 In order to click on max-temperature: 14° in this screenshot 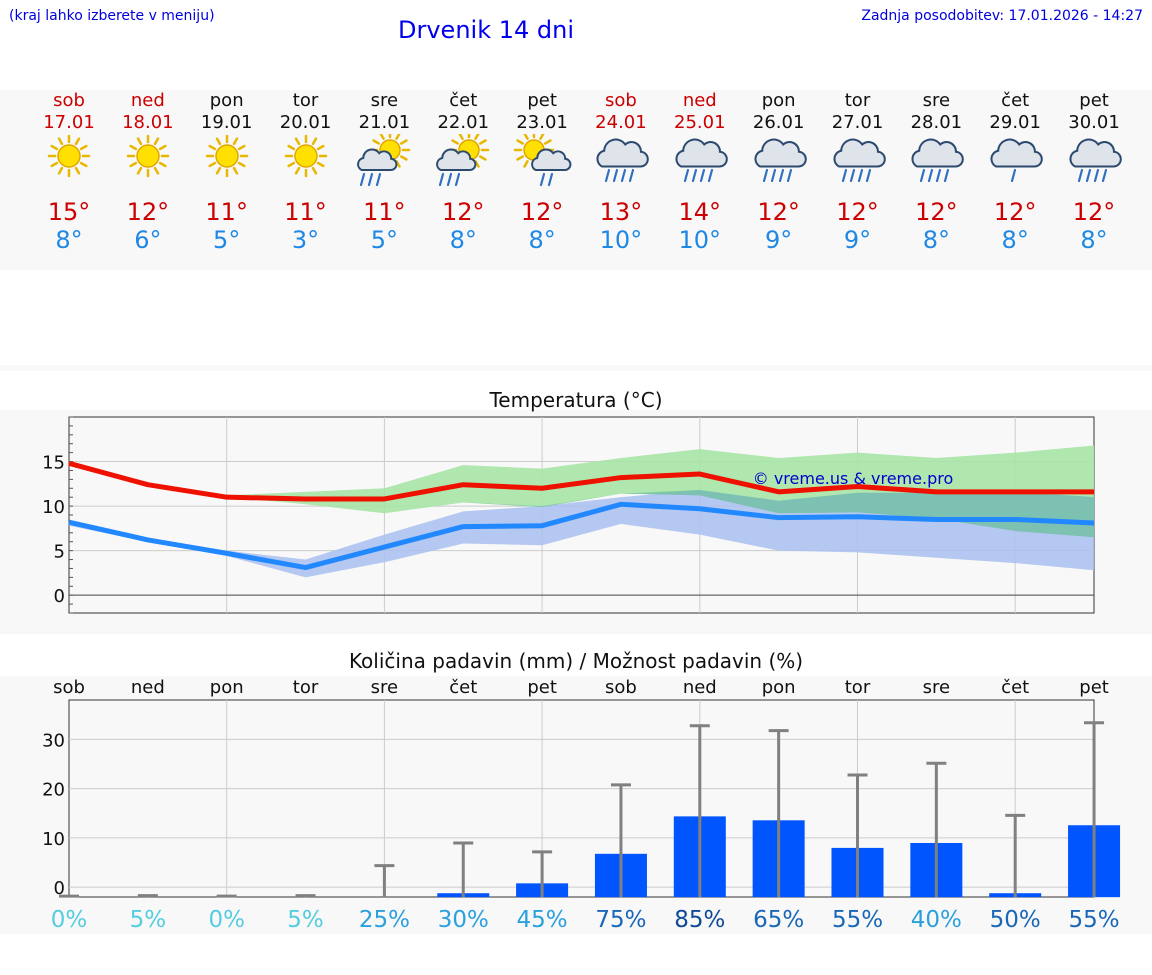, I will do `click(700, 212)`.